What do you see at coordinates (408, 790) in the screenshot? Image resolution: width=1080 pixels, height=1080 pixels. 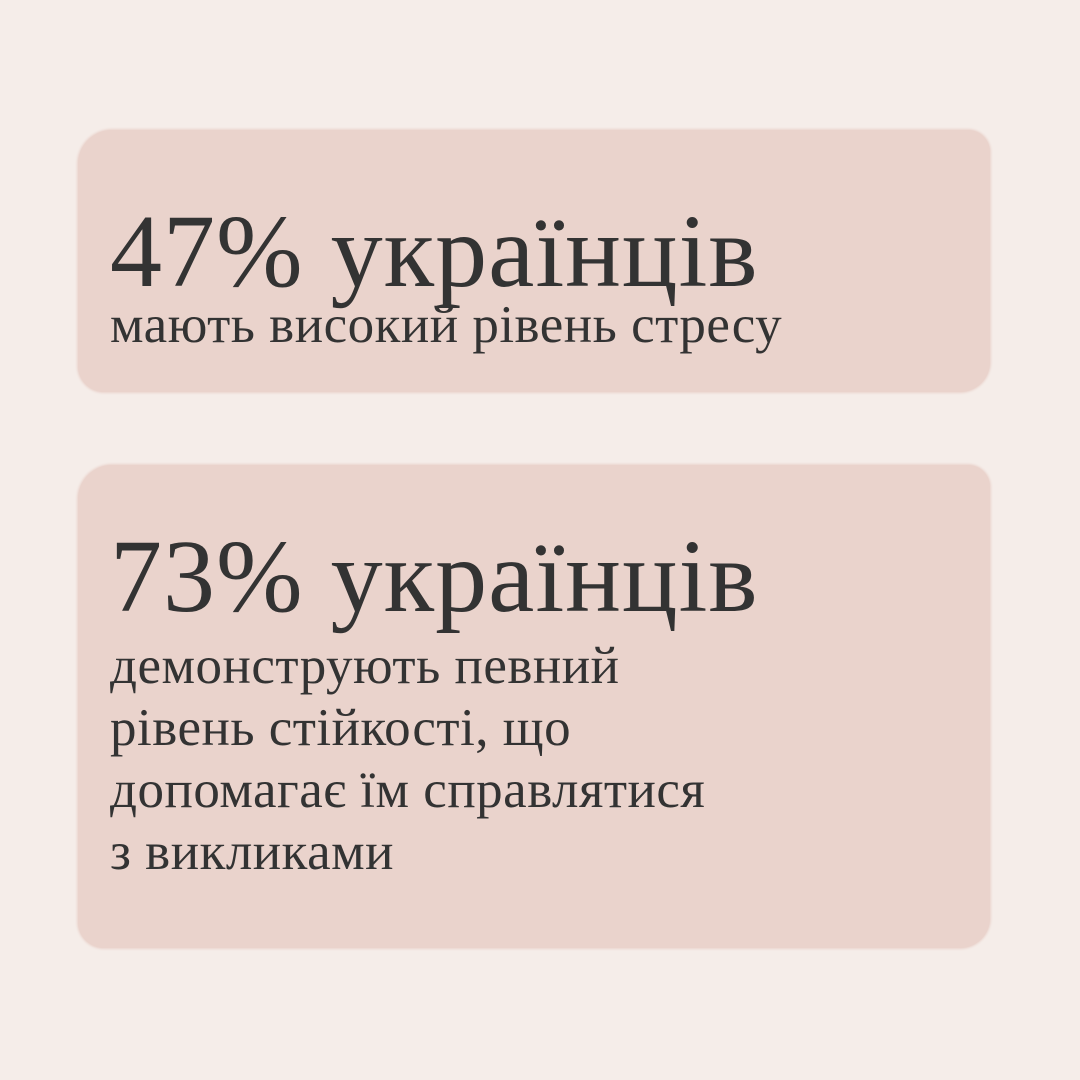 I see `stat-description-line: допомагає їм справлятися` at bounding box center [408, 790].